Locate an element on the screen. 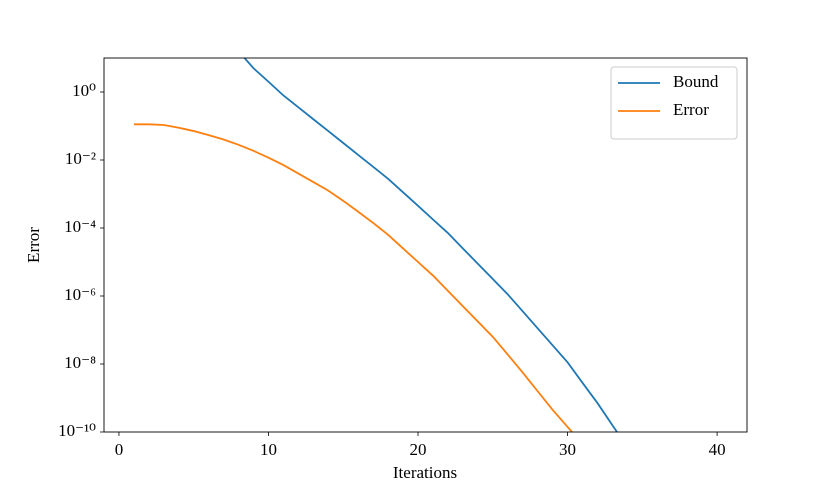 The height and width of the screenshot is (487, 830). x-tick-label: 0 is located at coordinates (119, 449).